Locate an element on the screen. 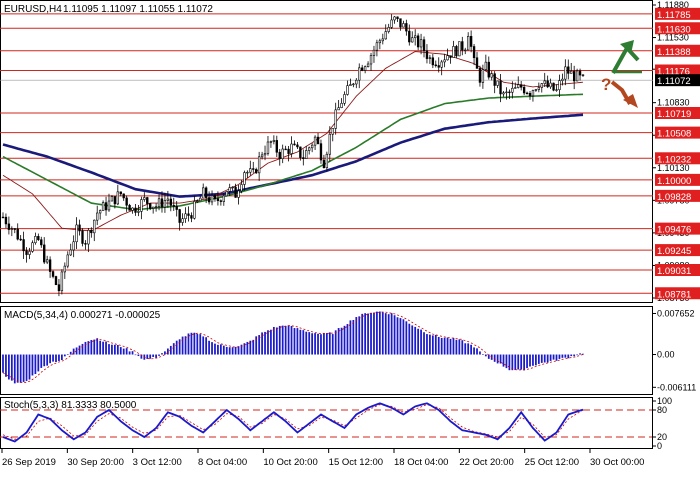  level-label: 1.11785 is located at coordinates (674, 15).